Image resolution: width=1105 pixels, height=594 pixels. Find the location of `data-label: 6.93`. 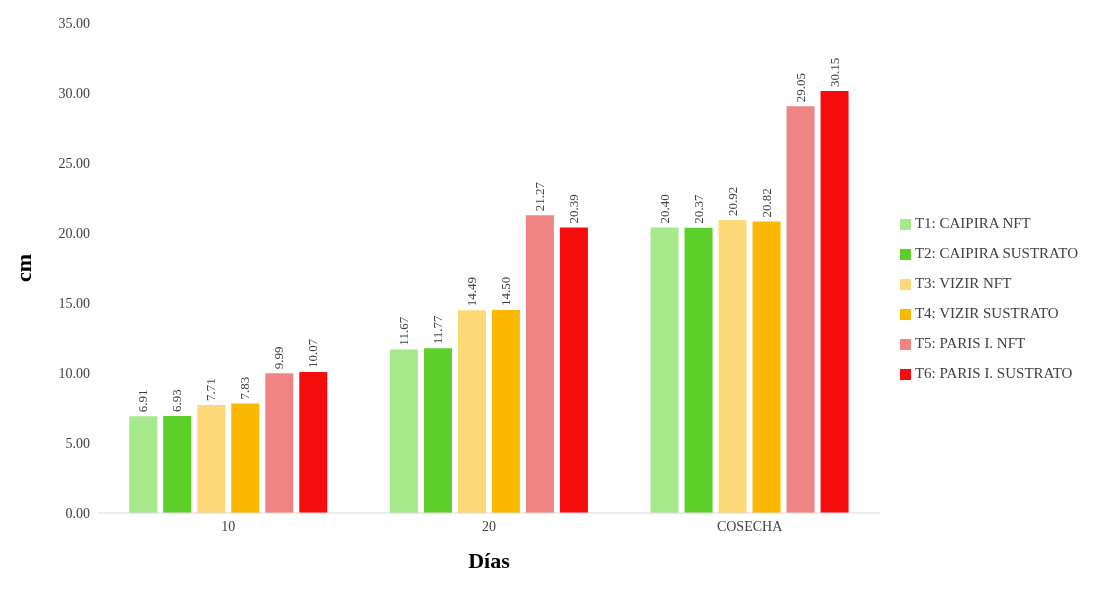

data-label: 6.93 is located at coordinates (177, 400).